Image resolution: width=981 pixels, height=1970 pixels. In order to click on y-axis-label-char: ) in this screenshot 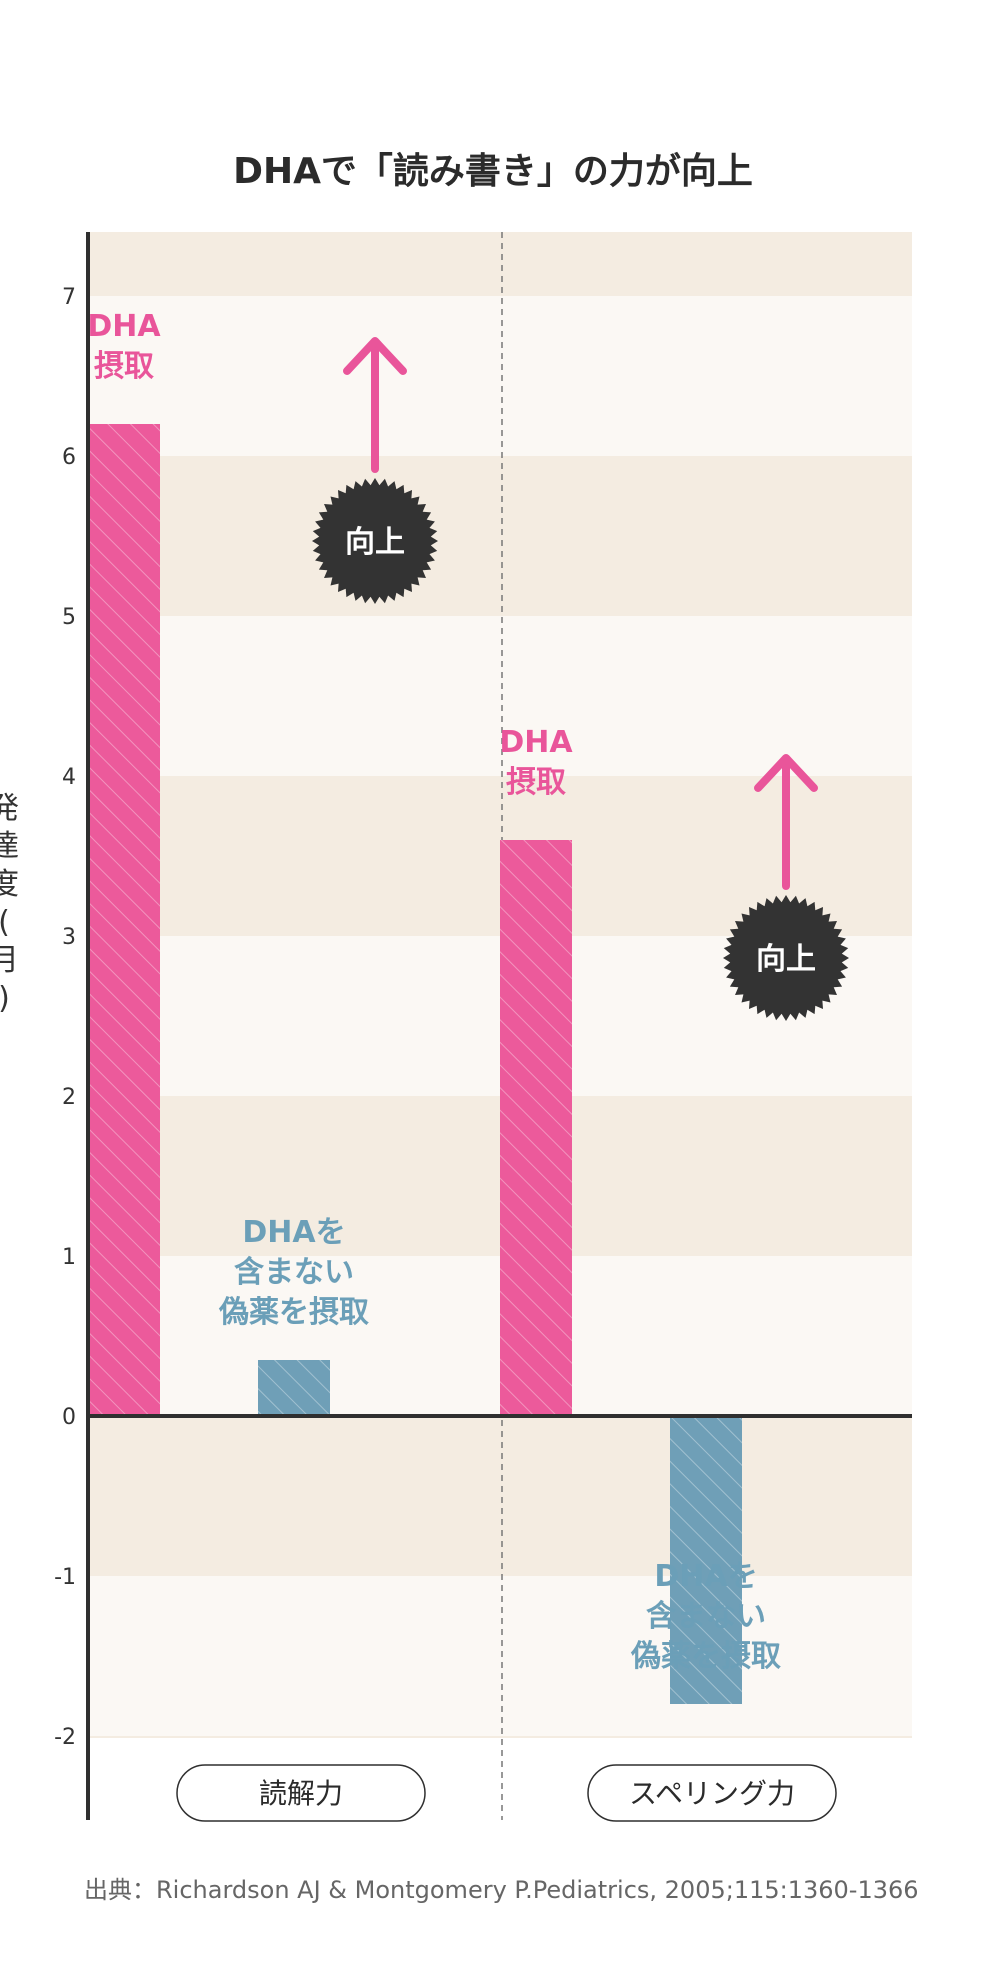, I will do `click(5, 998)`.